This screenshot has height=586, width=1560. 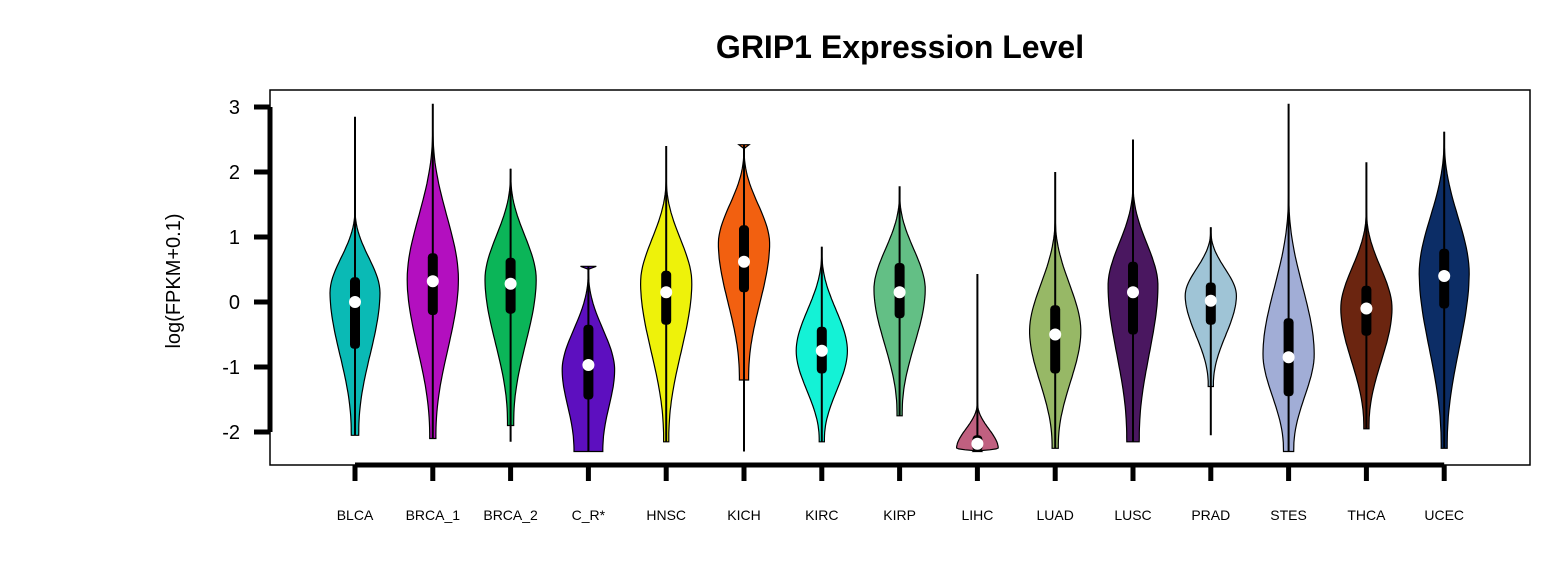 What do you see at coordinates (744, 298) in the screenshot?
I see `violin-kich` at bounding box center [744, 298].